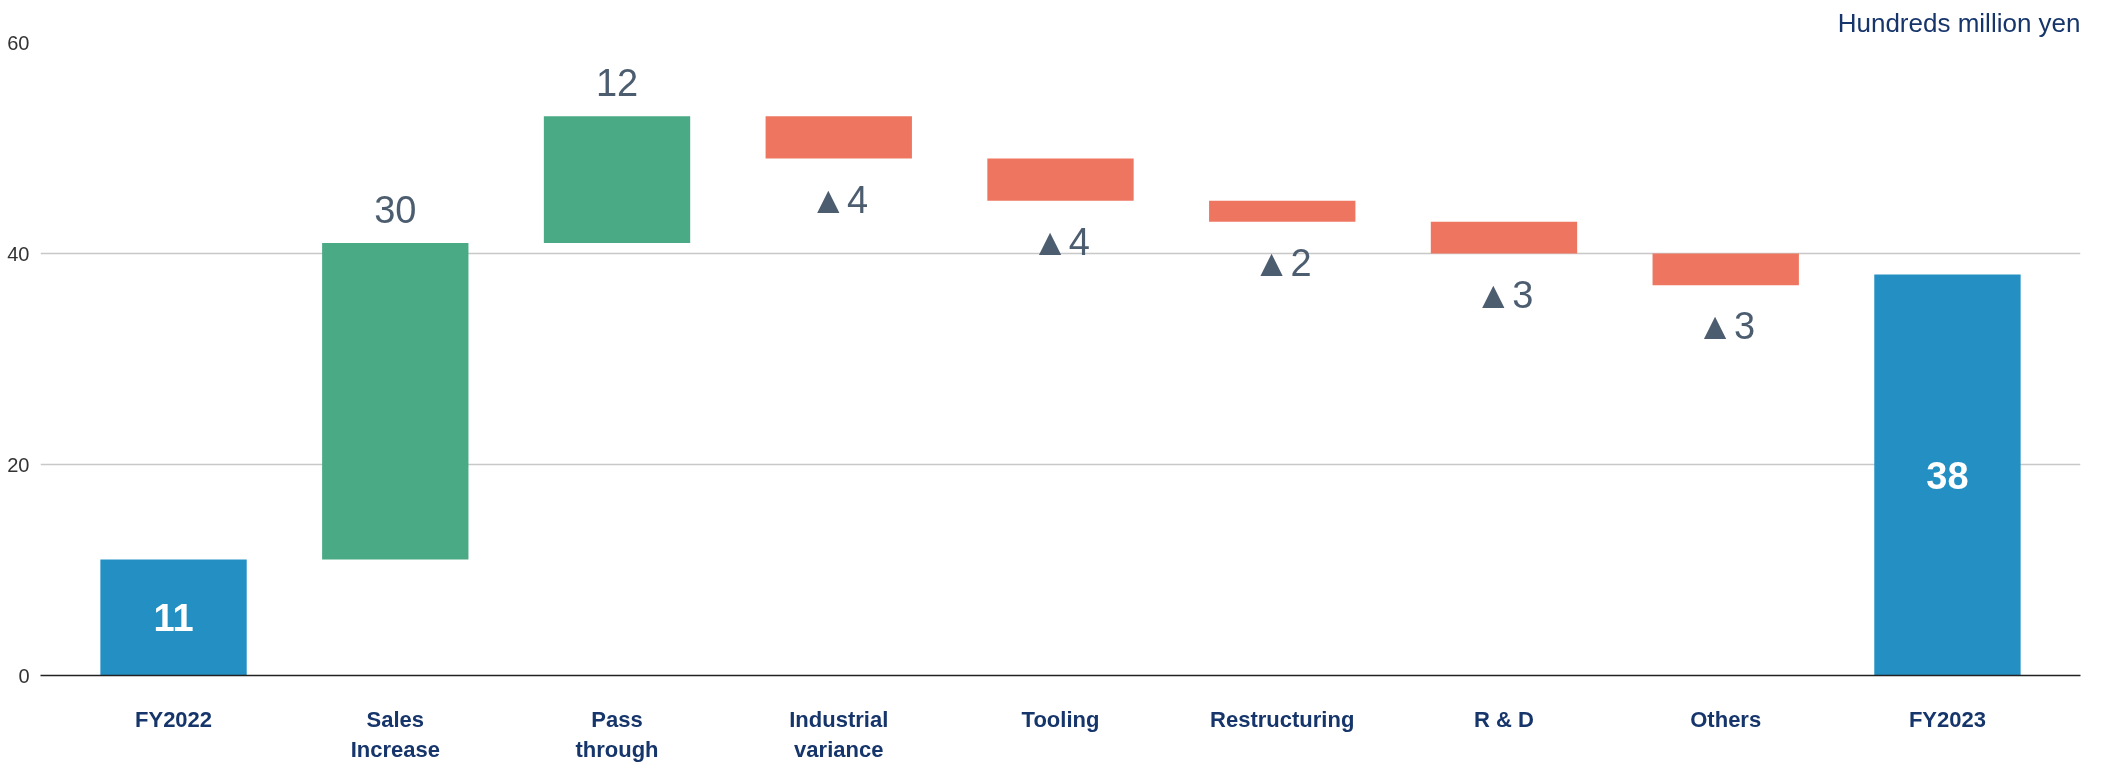  What do you see at coordinates (617, 83) in the screenshot?
I see `data-label: 12` at bounding box center [617, 83].